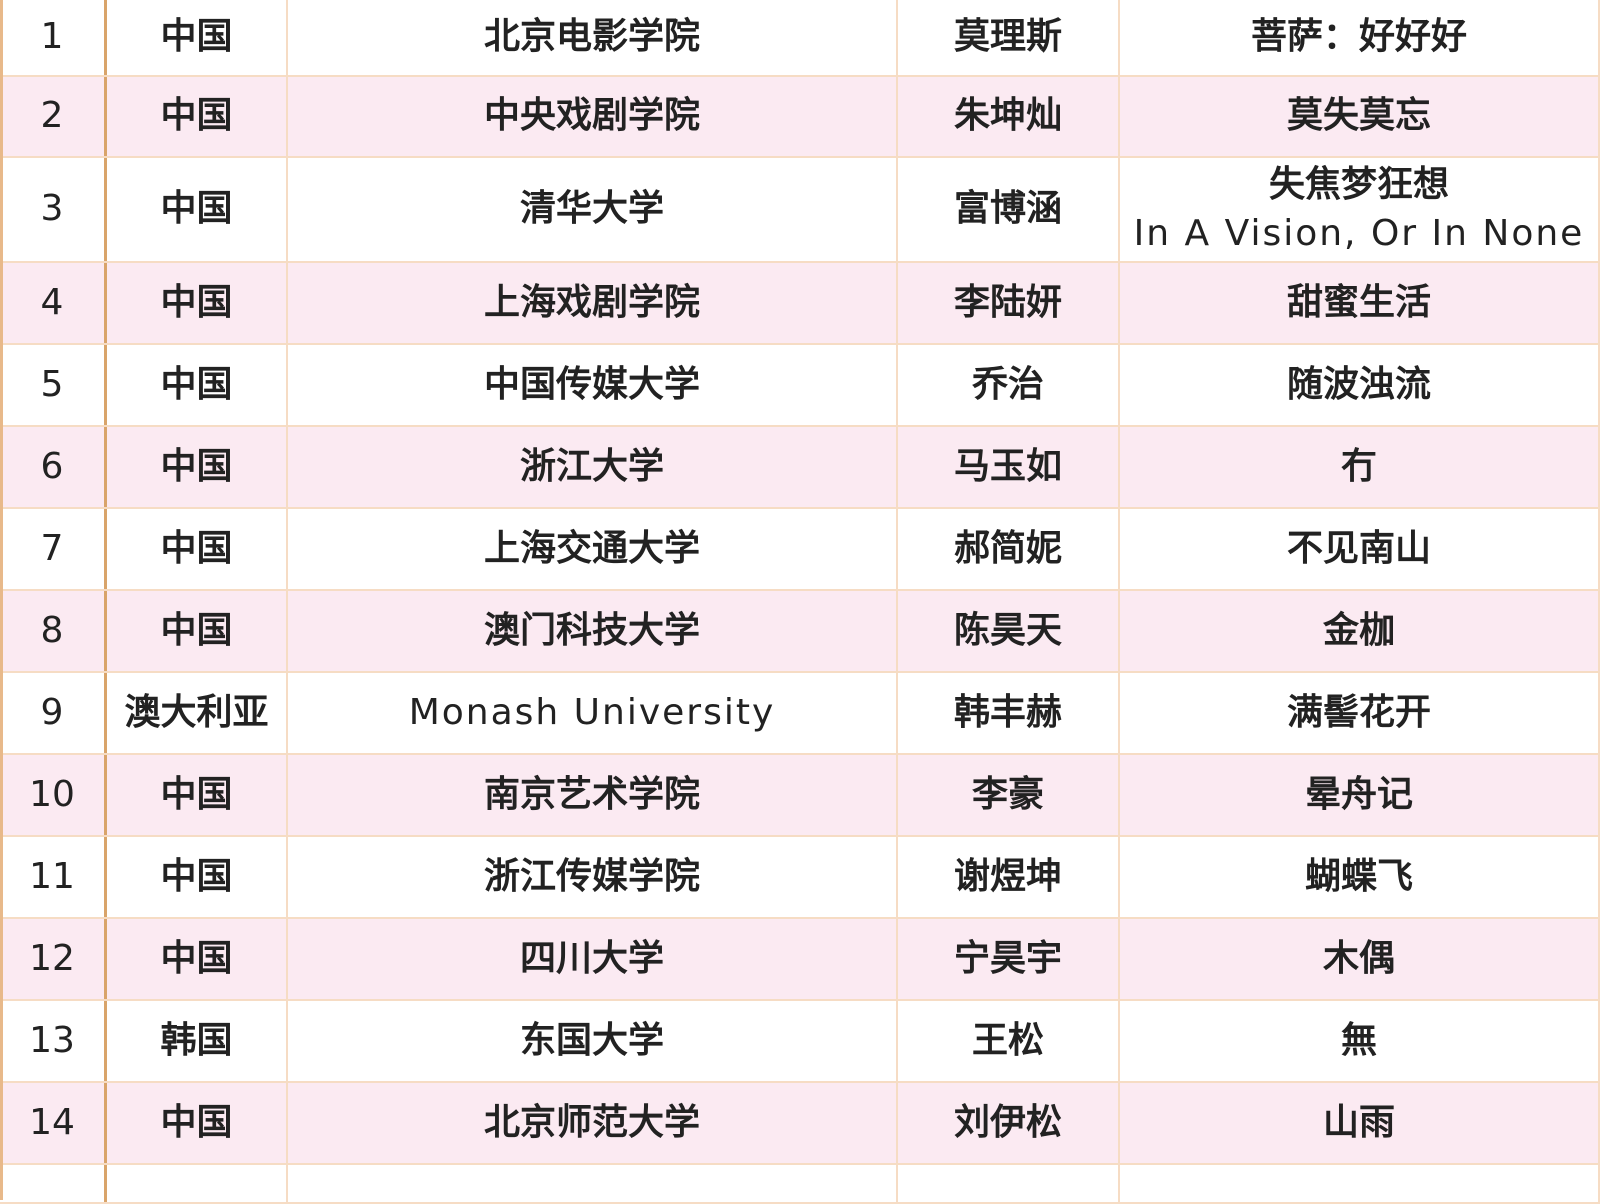  I want to click on table-row: 10 中国 南京艺术学院 李豪 晕舟记, so click(800, 796).